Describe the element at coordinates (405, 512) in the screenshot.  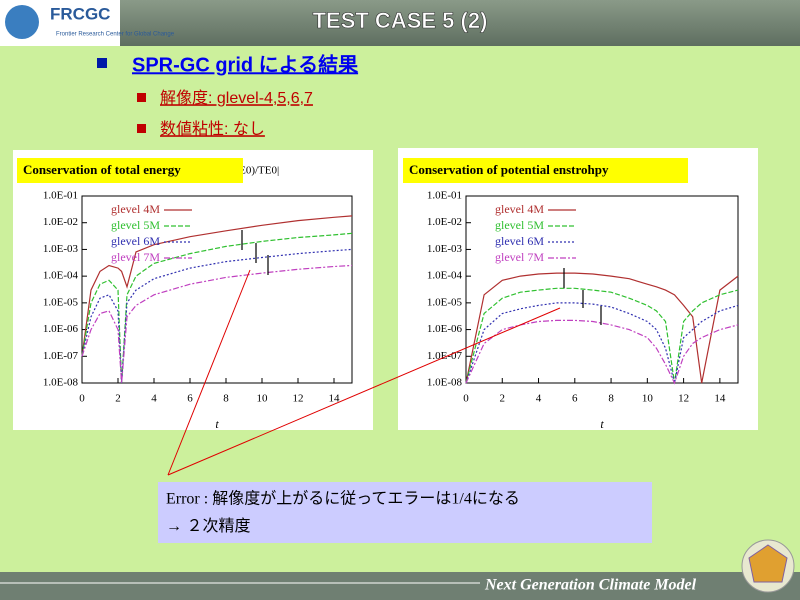
I see `note-box` at that location.